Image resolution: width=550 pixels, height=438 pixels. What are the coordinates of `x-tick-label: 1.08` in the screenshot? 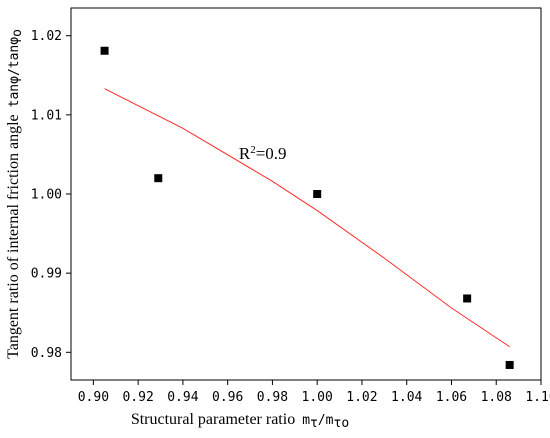 It's located at (496, 397).